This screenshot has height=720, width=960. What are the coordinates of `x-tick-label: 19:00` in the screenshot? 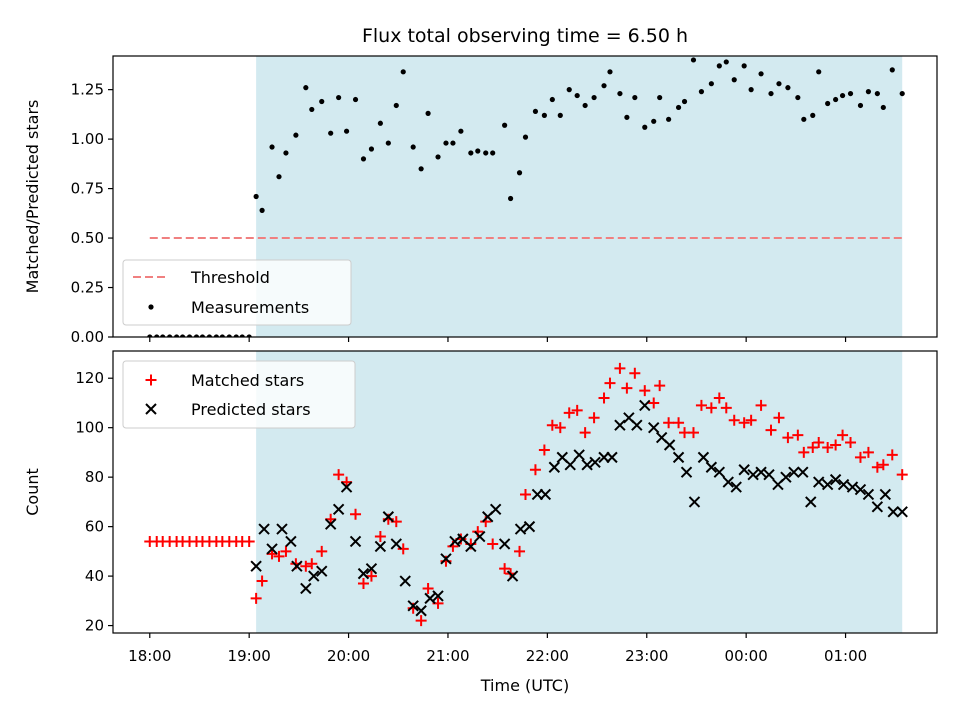 It's located at (249, 656).